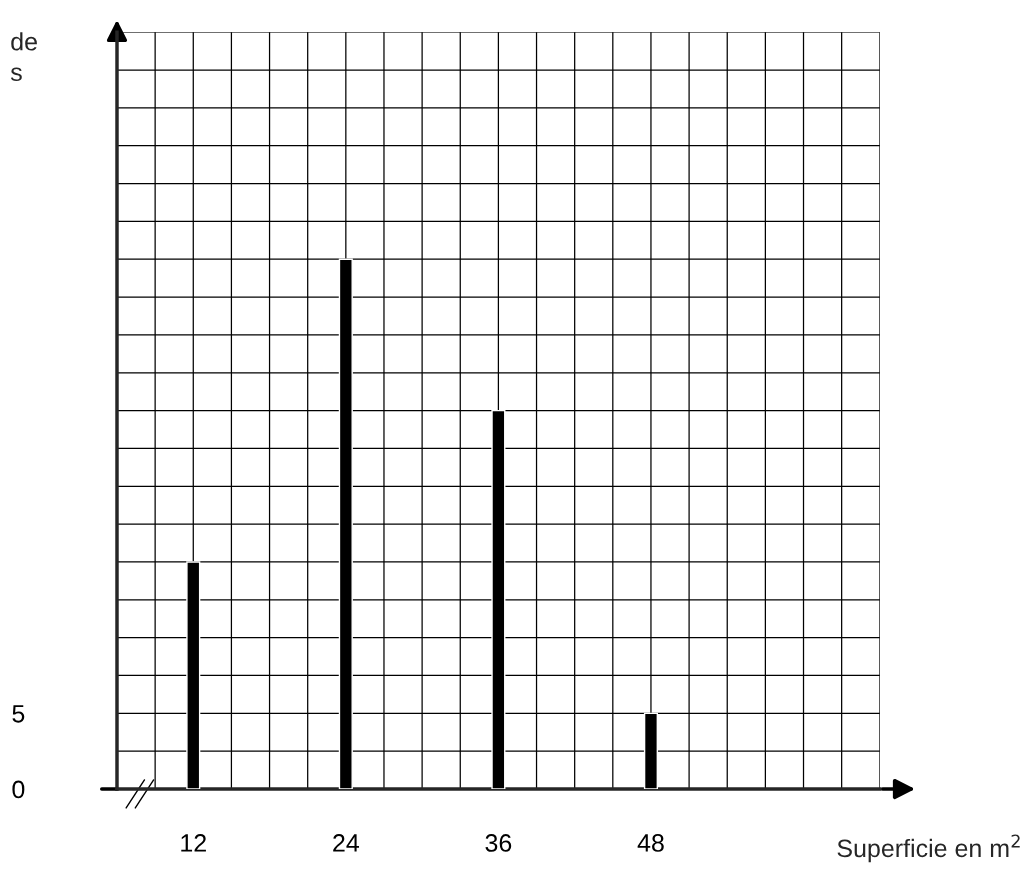 This screenshot has width=1029, height=870. I want to click on y-tick-label: 0, so click(18, 789).